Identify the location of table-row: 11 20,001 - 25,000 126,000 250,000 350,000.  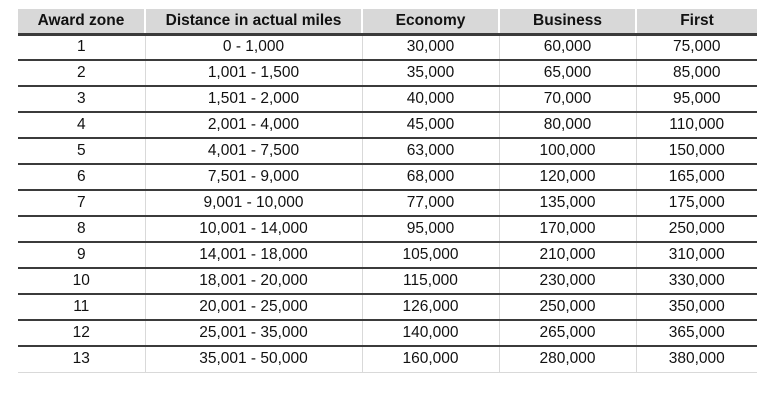
(387, 307).